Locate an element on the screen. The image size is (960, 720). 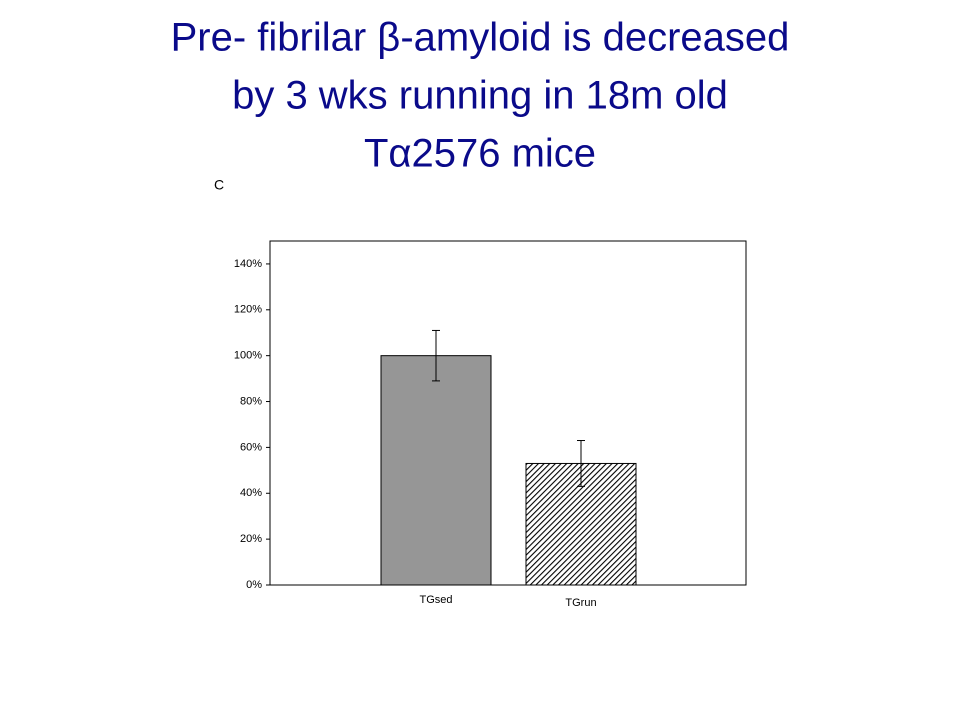
y-tick-label: 60% is located at coordinates (251, 447).